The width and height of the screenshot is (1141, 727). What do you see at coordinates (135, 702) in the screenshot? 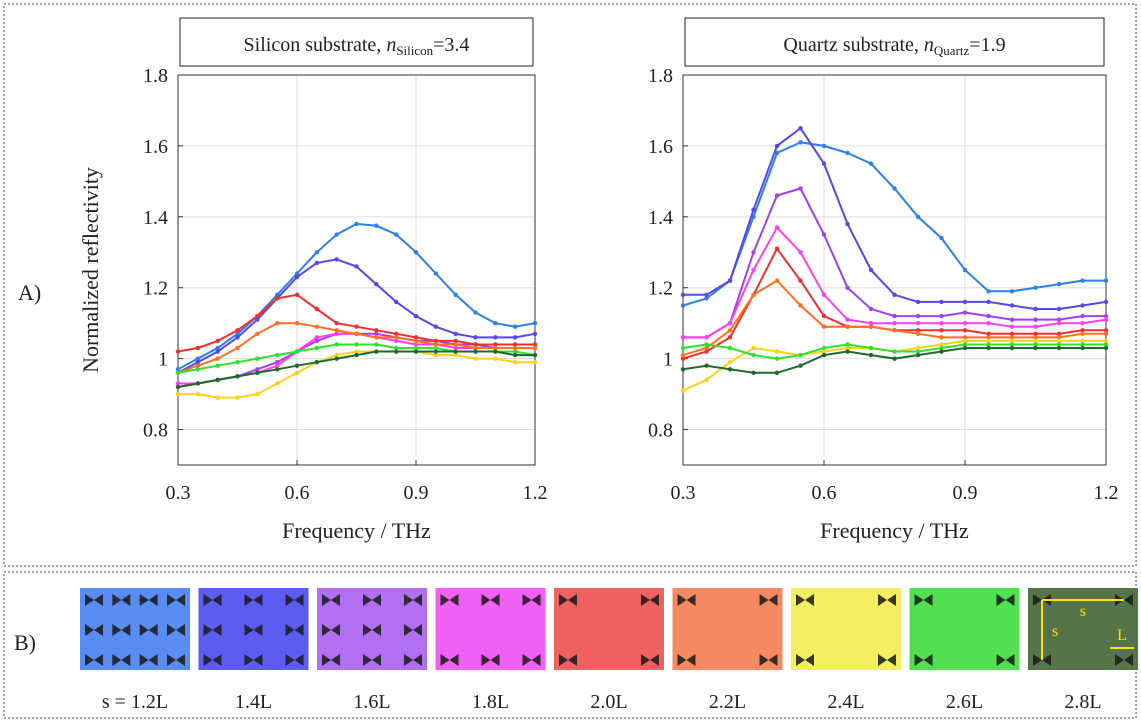
I see `spacing-label: s = 1.2L` at bounding box center [135, 702].